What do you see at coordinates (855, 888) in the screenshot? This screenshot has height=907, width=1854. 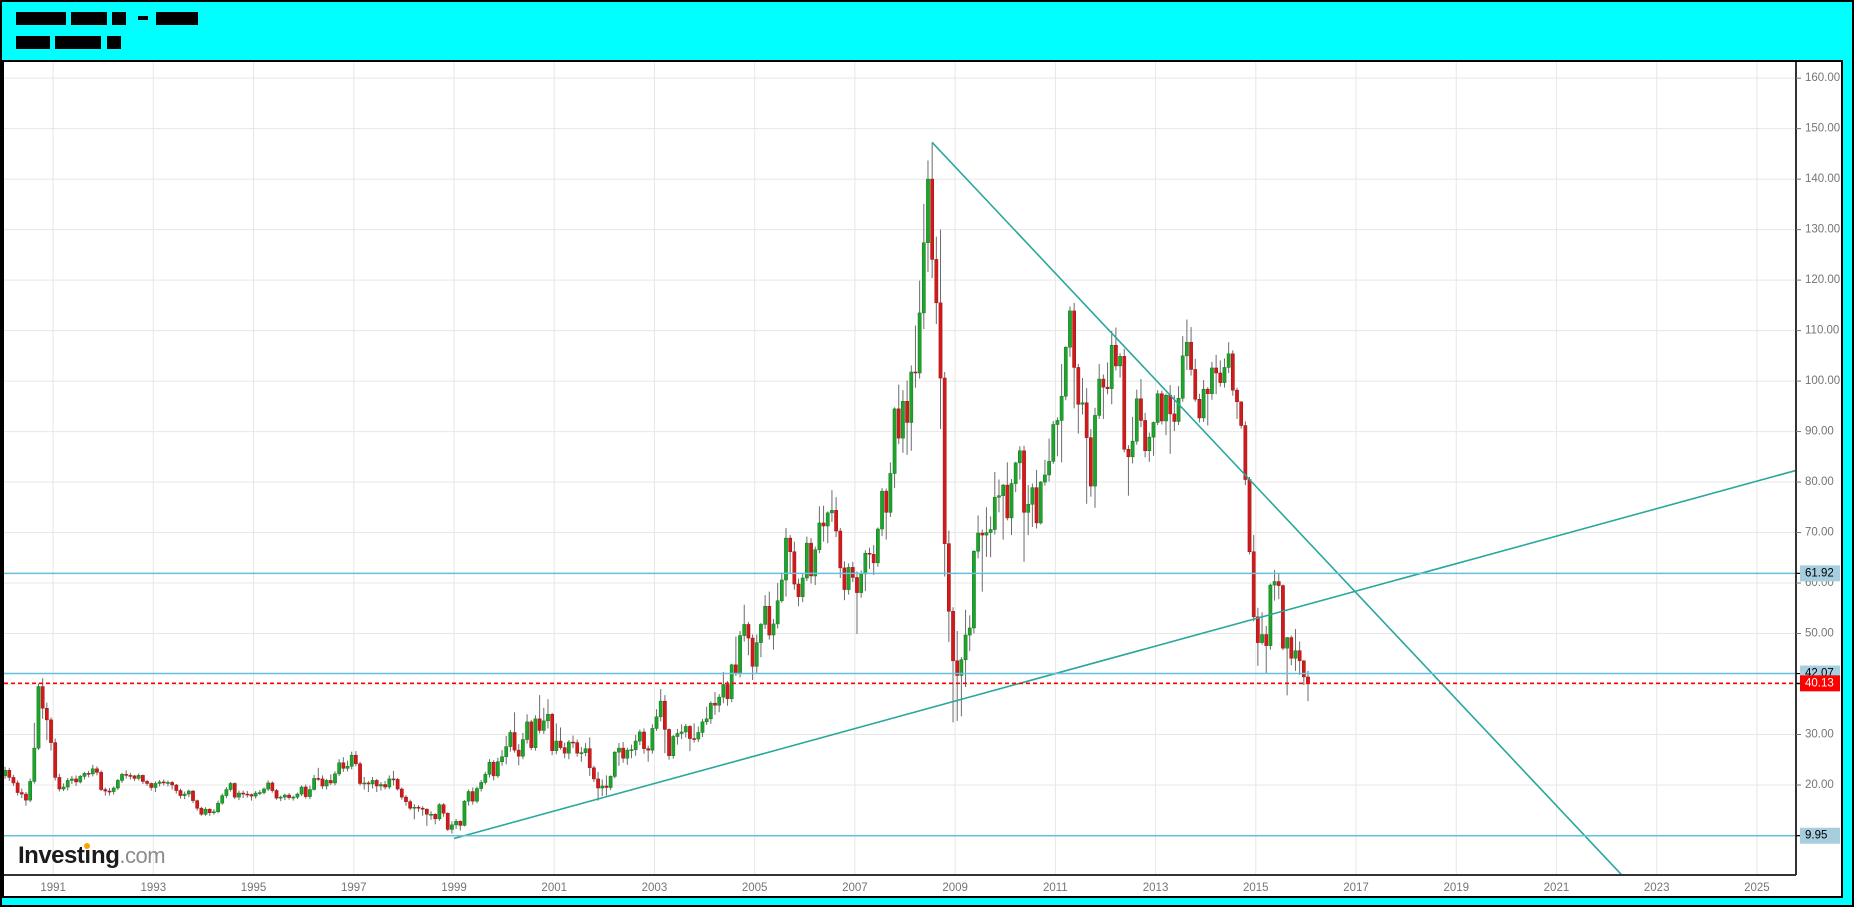 I see `x-tick-label: 2007` at bounding box center [855, 888].